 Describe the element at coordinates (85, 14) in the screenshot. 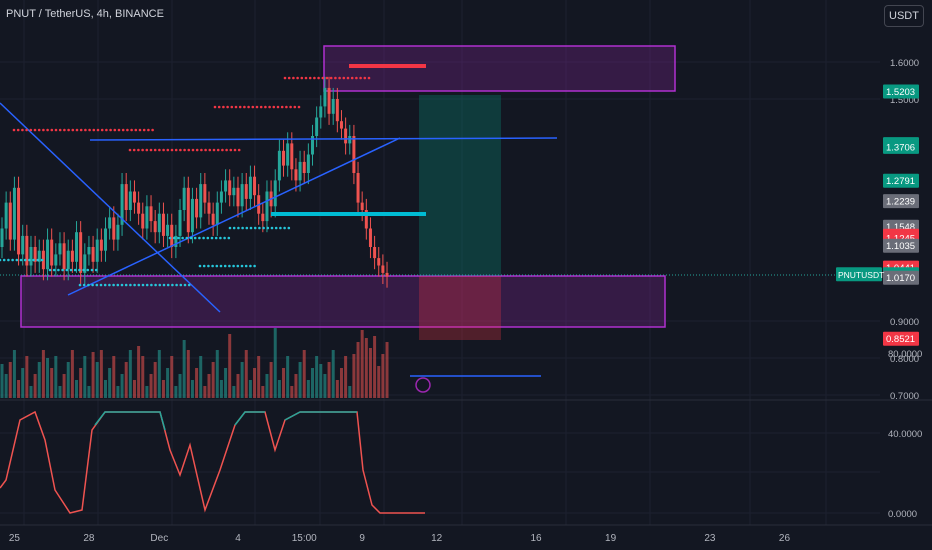

I see `symbol-title: PNUT / TetherUS, 4h, BINANCE` at that location.